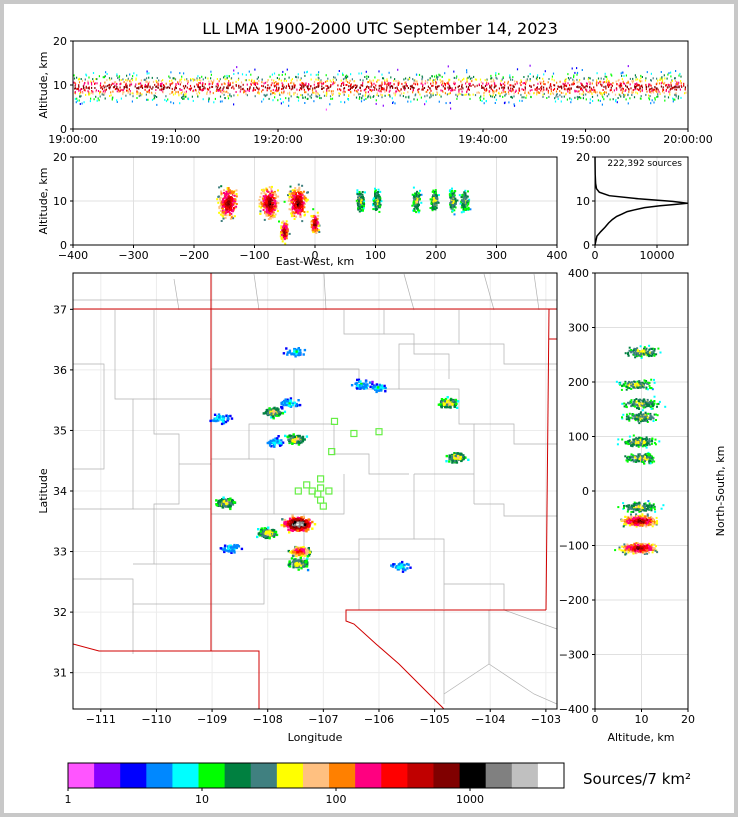 The width and height of the screenshot is (738, 817). What do you see at coordinates (63, 245) in the screenshot?
I see `y-tick-label: 0` at bounding box center [63, 245].